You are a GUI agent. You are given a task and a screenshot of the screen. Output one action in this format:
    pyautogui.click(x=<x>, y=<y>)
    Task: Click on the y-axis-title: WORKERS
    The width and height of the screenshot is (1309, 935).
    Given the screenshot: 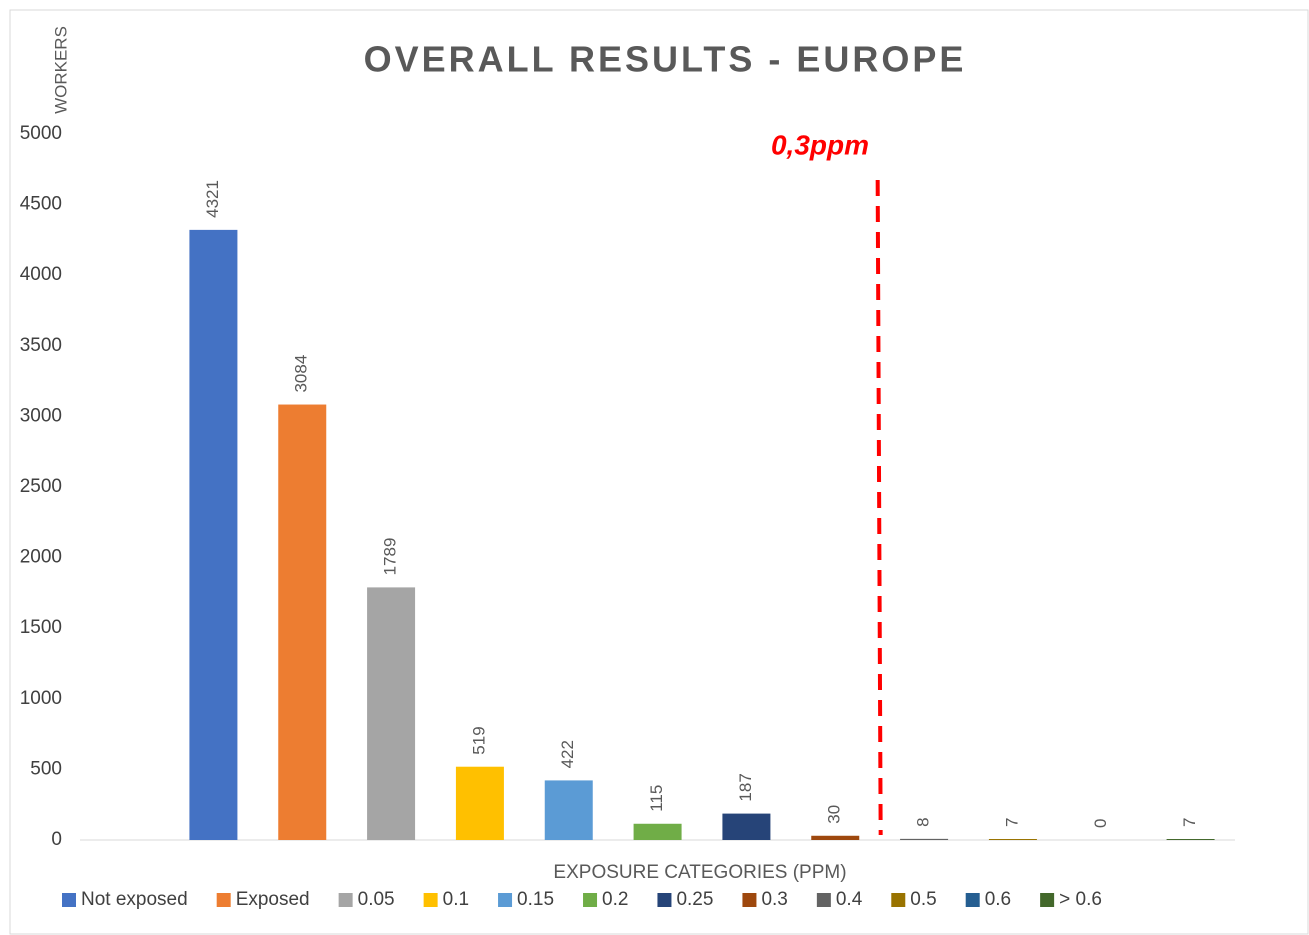 What is the action you would take?
    pyautogui.click(x=60, y=70)
    